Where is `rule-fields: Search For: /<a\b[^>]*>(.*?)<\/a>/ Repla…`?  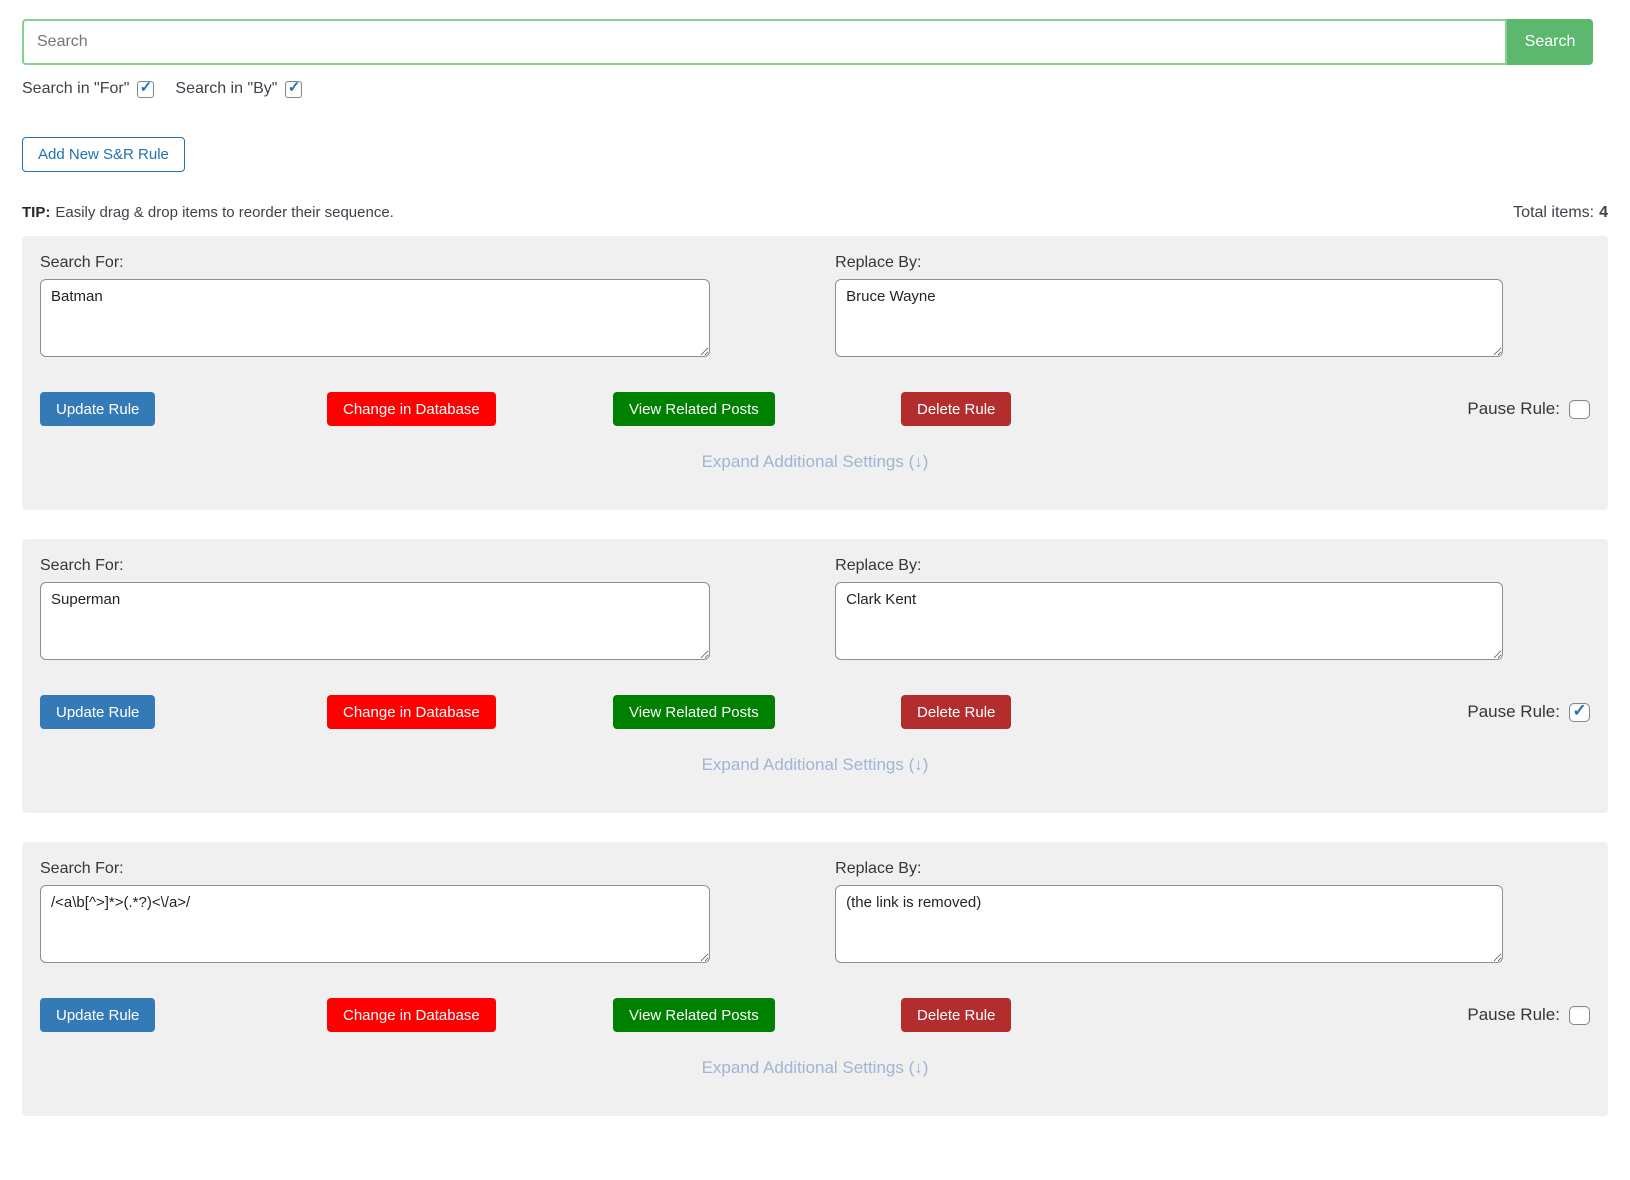 rule-fields: Search For: /<a\b[^>]*>(.*?)<\/a>/ Repla… is located at coordinates (815, 914).